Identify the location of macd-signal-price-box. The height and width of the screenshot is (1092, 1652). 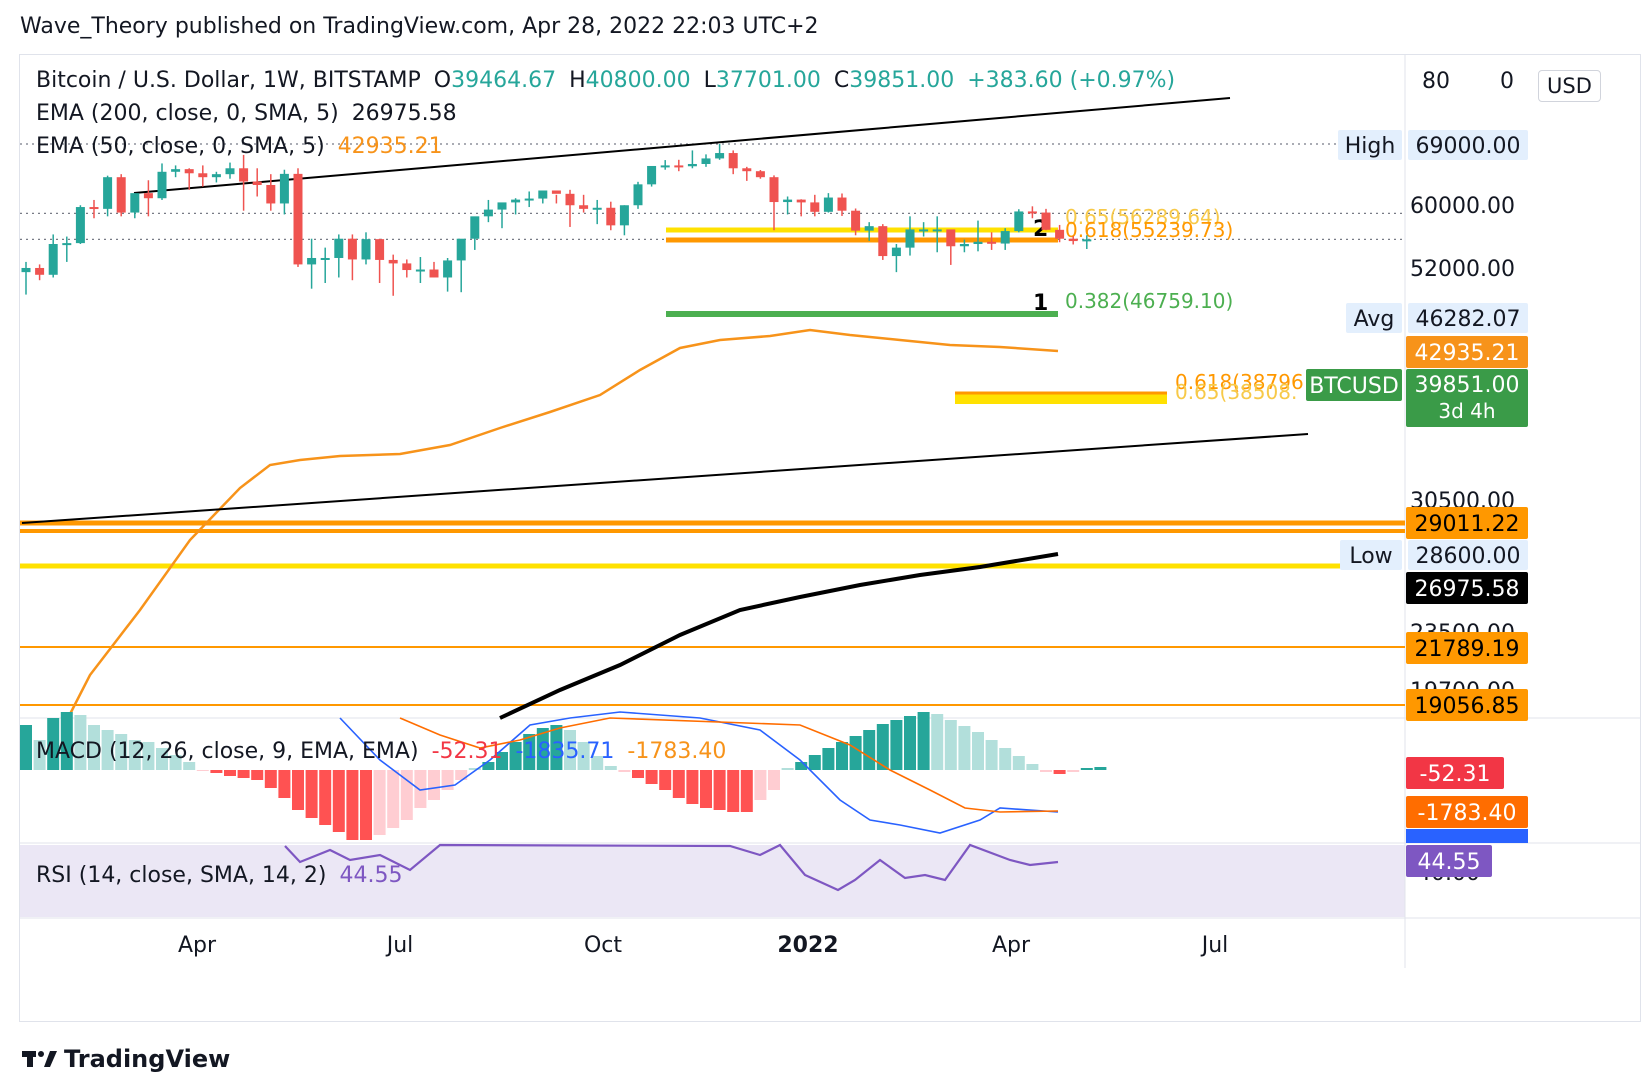
(1467, 812).